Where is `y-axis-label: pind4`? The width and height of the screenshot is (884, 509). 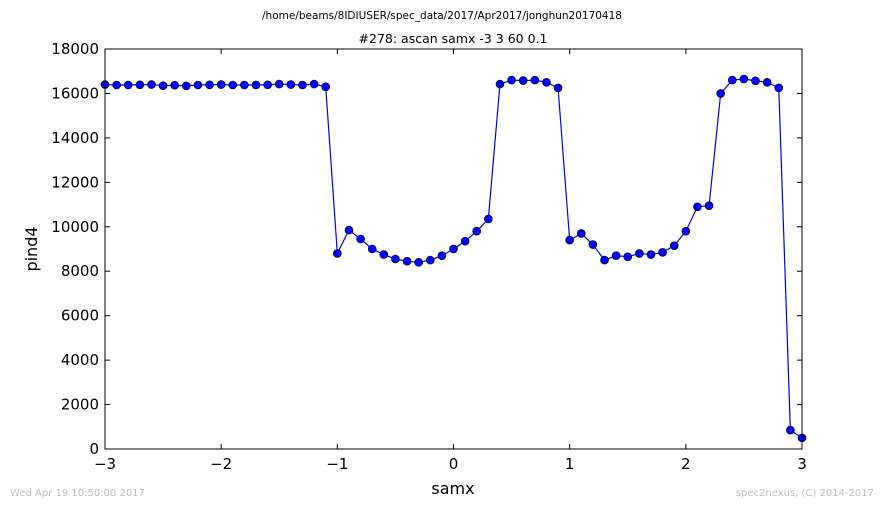
y-axis-label: pind4 is located at coordinates (31, 248).